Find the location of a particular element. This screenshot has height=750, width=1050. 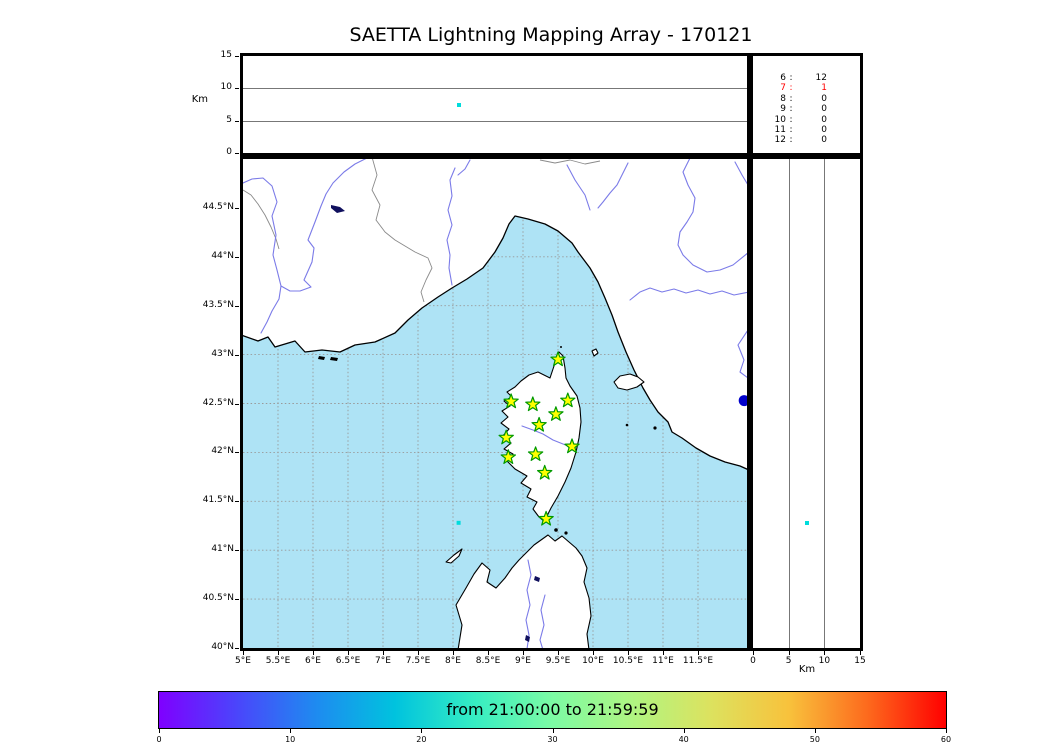

lat-tick-label: 43.5°N is located at coordinates (218, 304).